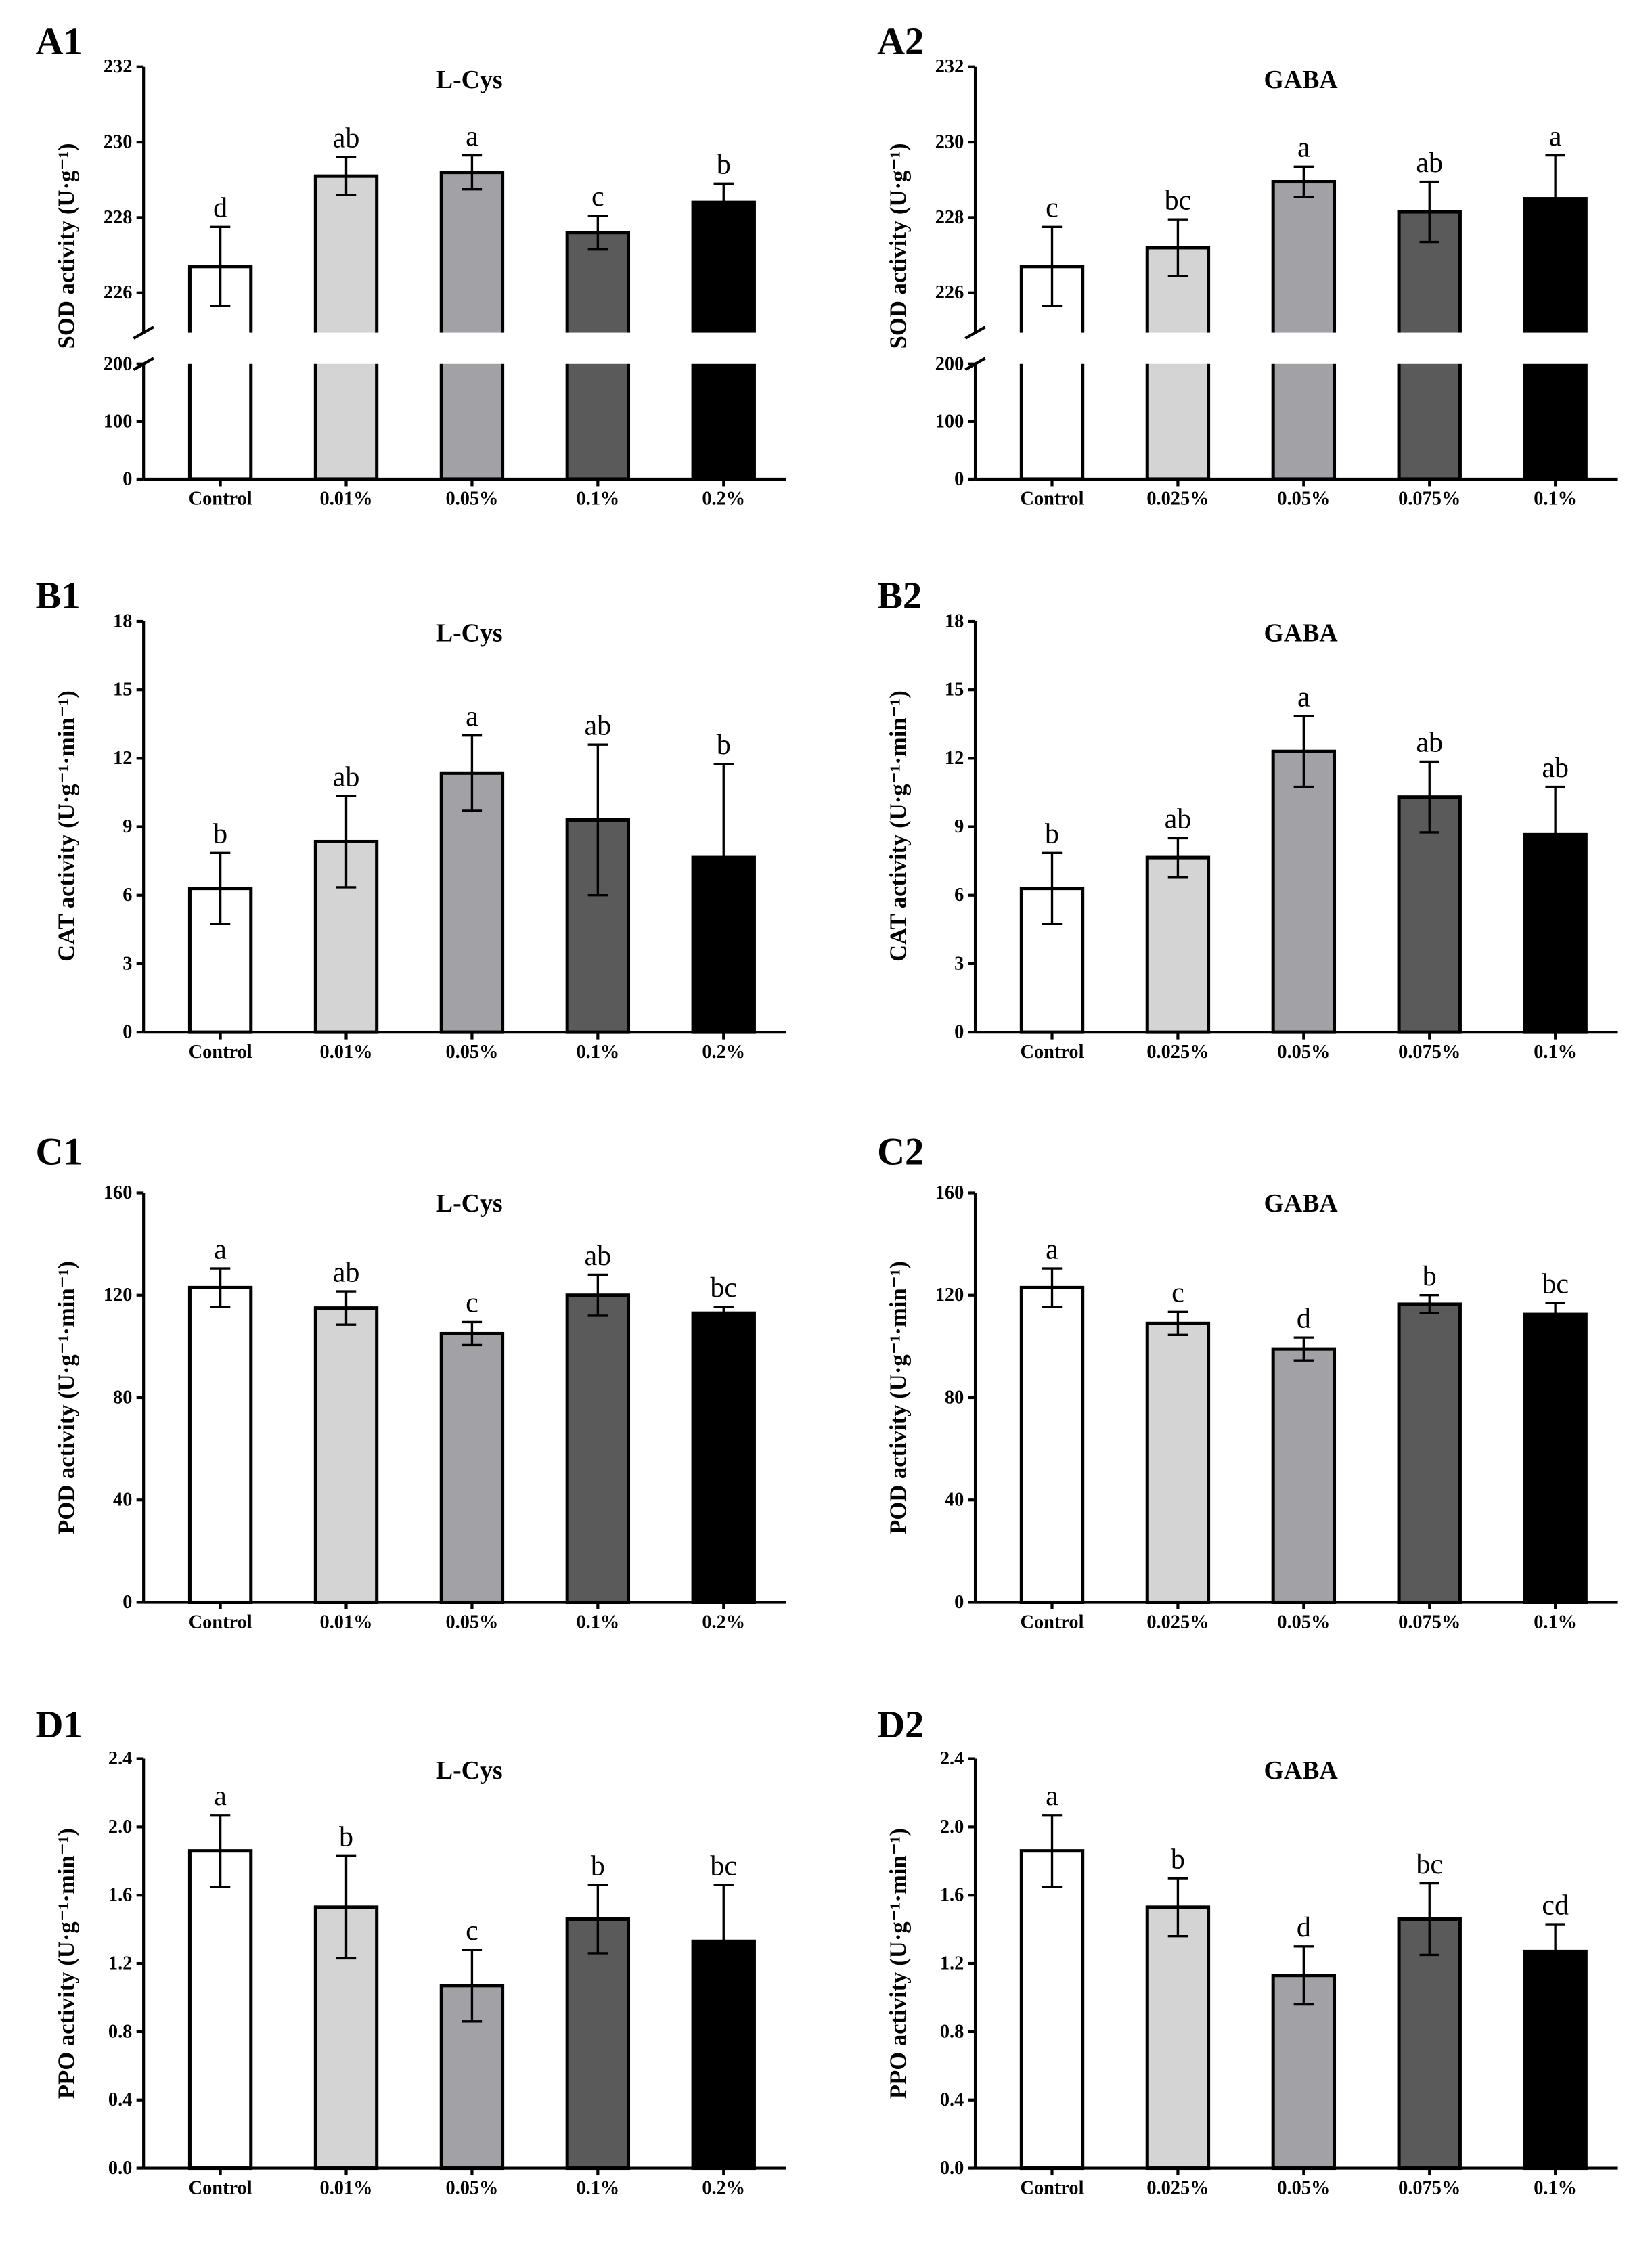  Describe the element at coordinates (346, 176) in the screenshot. I see `a1-error-bar-0-01pct` at that location.